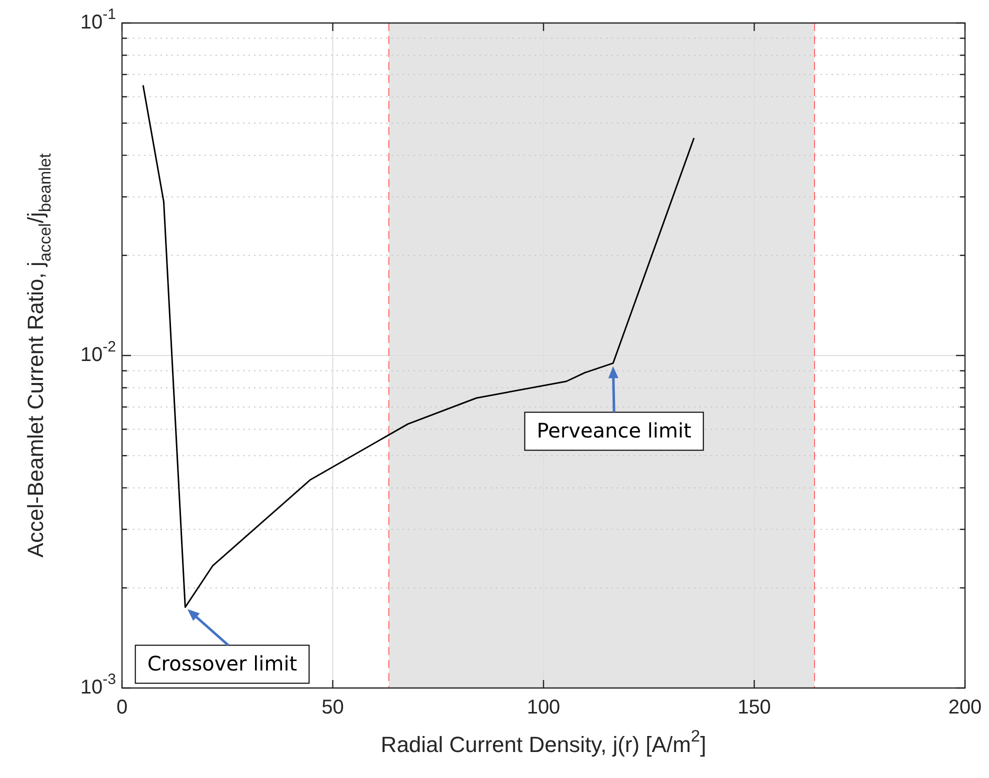  What do you see at coordinates (543, 707) in the screenshot?
I see `x-tick-label: 100` at bounding box center [543, 707].